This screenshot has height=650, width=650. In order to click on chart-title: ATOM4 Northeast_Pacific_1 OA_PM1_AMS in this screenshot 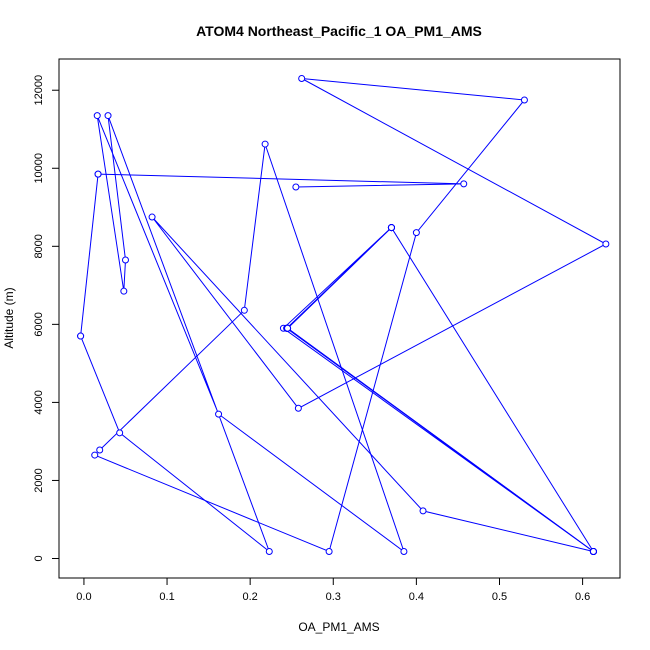, I will do `click(339, 31)`.